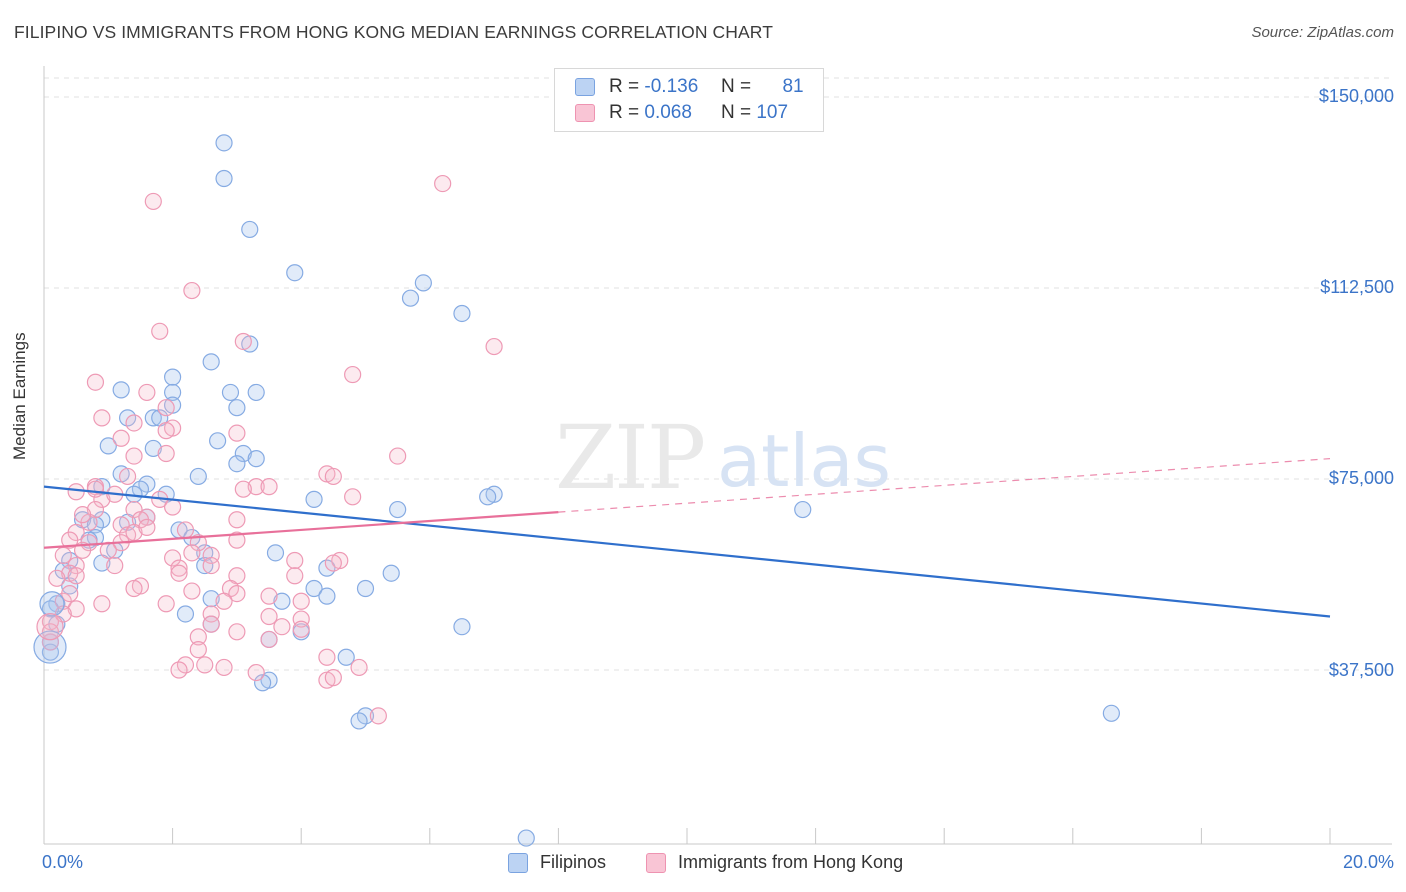 The height and width of the screenshot is (892, 1406). What do you see at coordinates (791, 862) in the screenshot?
I see `legend-label-hongkong: Immigrants from Hong Kong` at bounding box center [791, 862].